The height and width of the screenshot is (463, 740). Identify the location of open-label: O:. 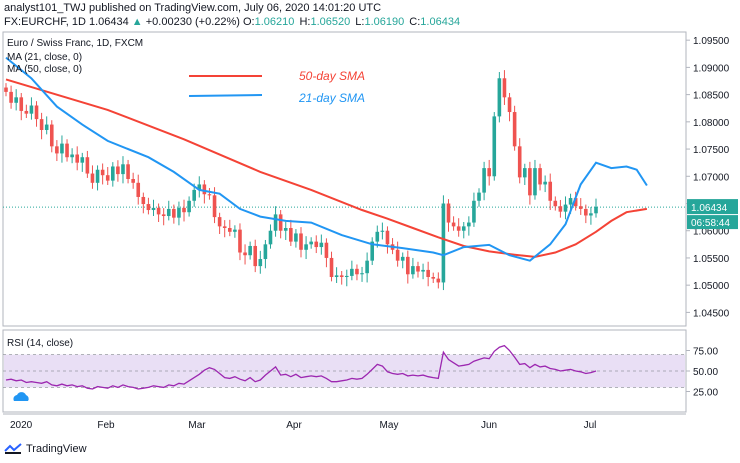
(249, 22).